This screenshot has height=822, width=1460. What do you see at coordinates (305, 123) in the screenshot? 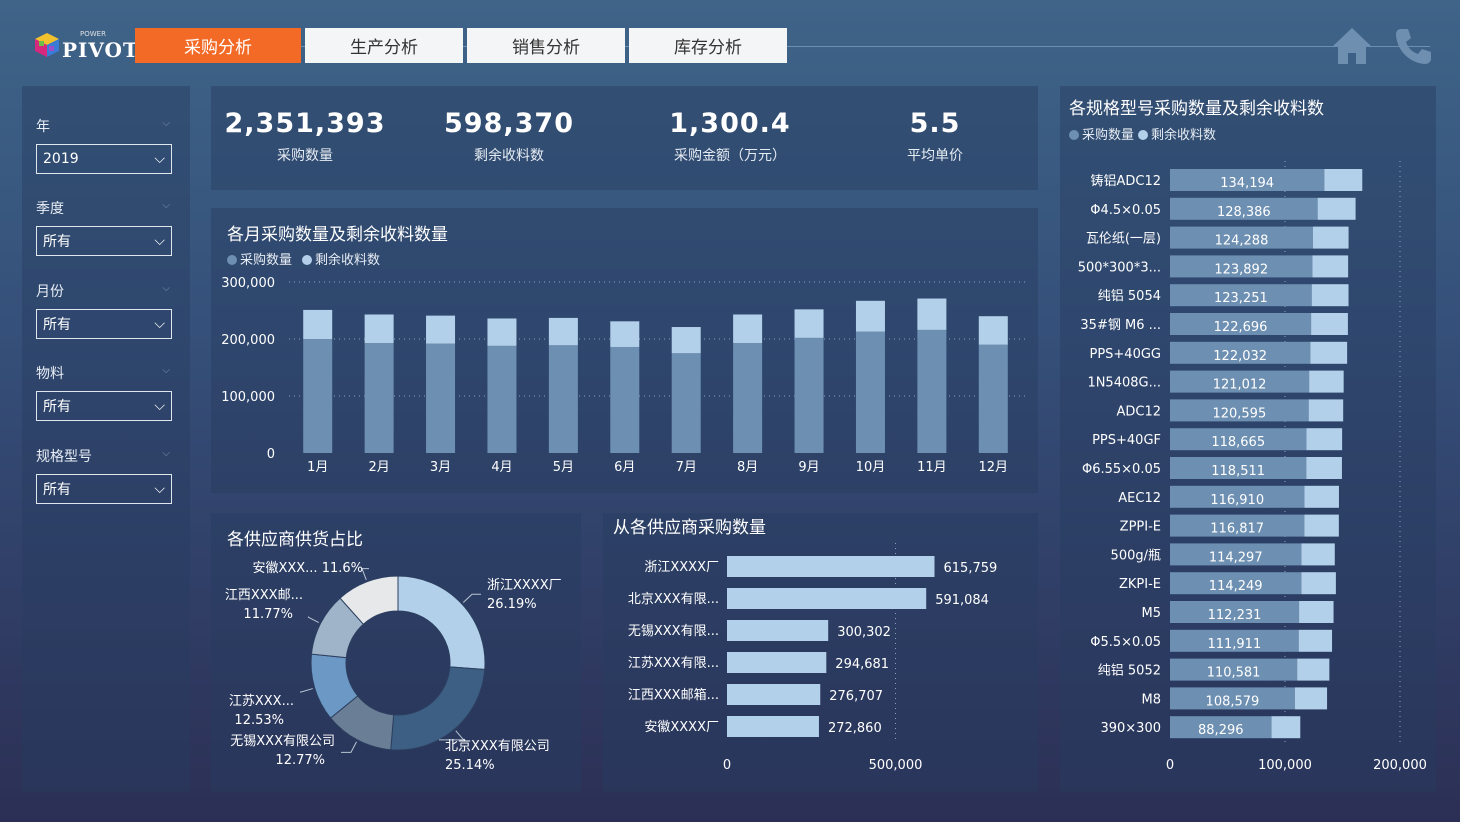
I see `kpi-value: 2,351,393` at bounding box center [305, 123].